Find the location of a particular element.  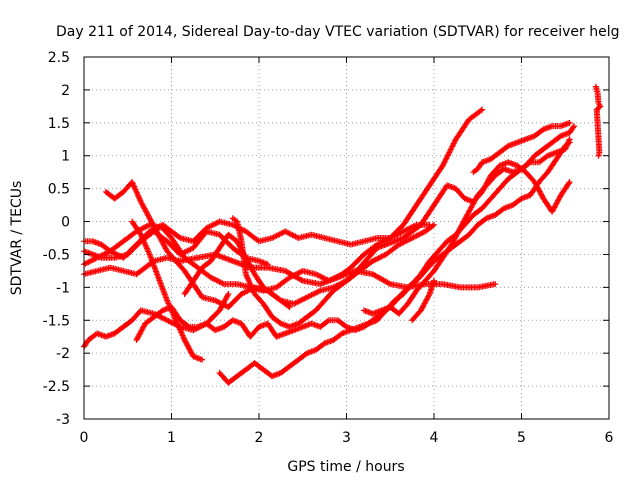

y-tick-label: 0 is located at coordinates (65, 223).